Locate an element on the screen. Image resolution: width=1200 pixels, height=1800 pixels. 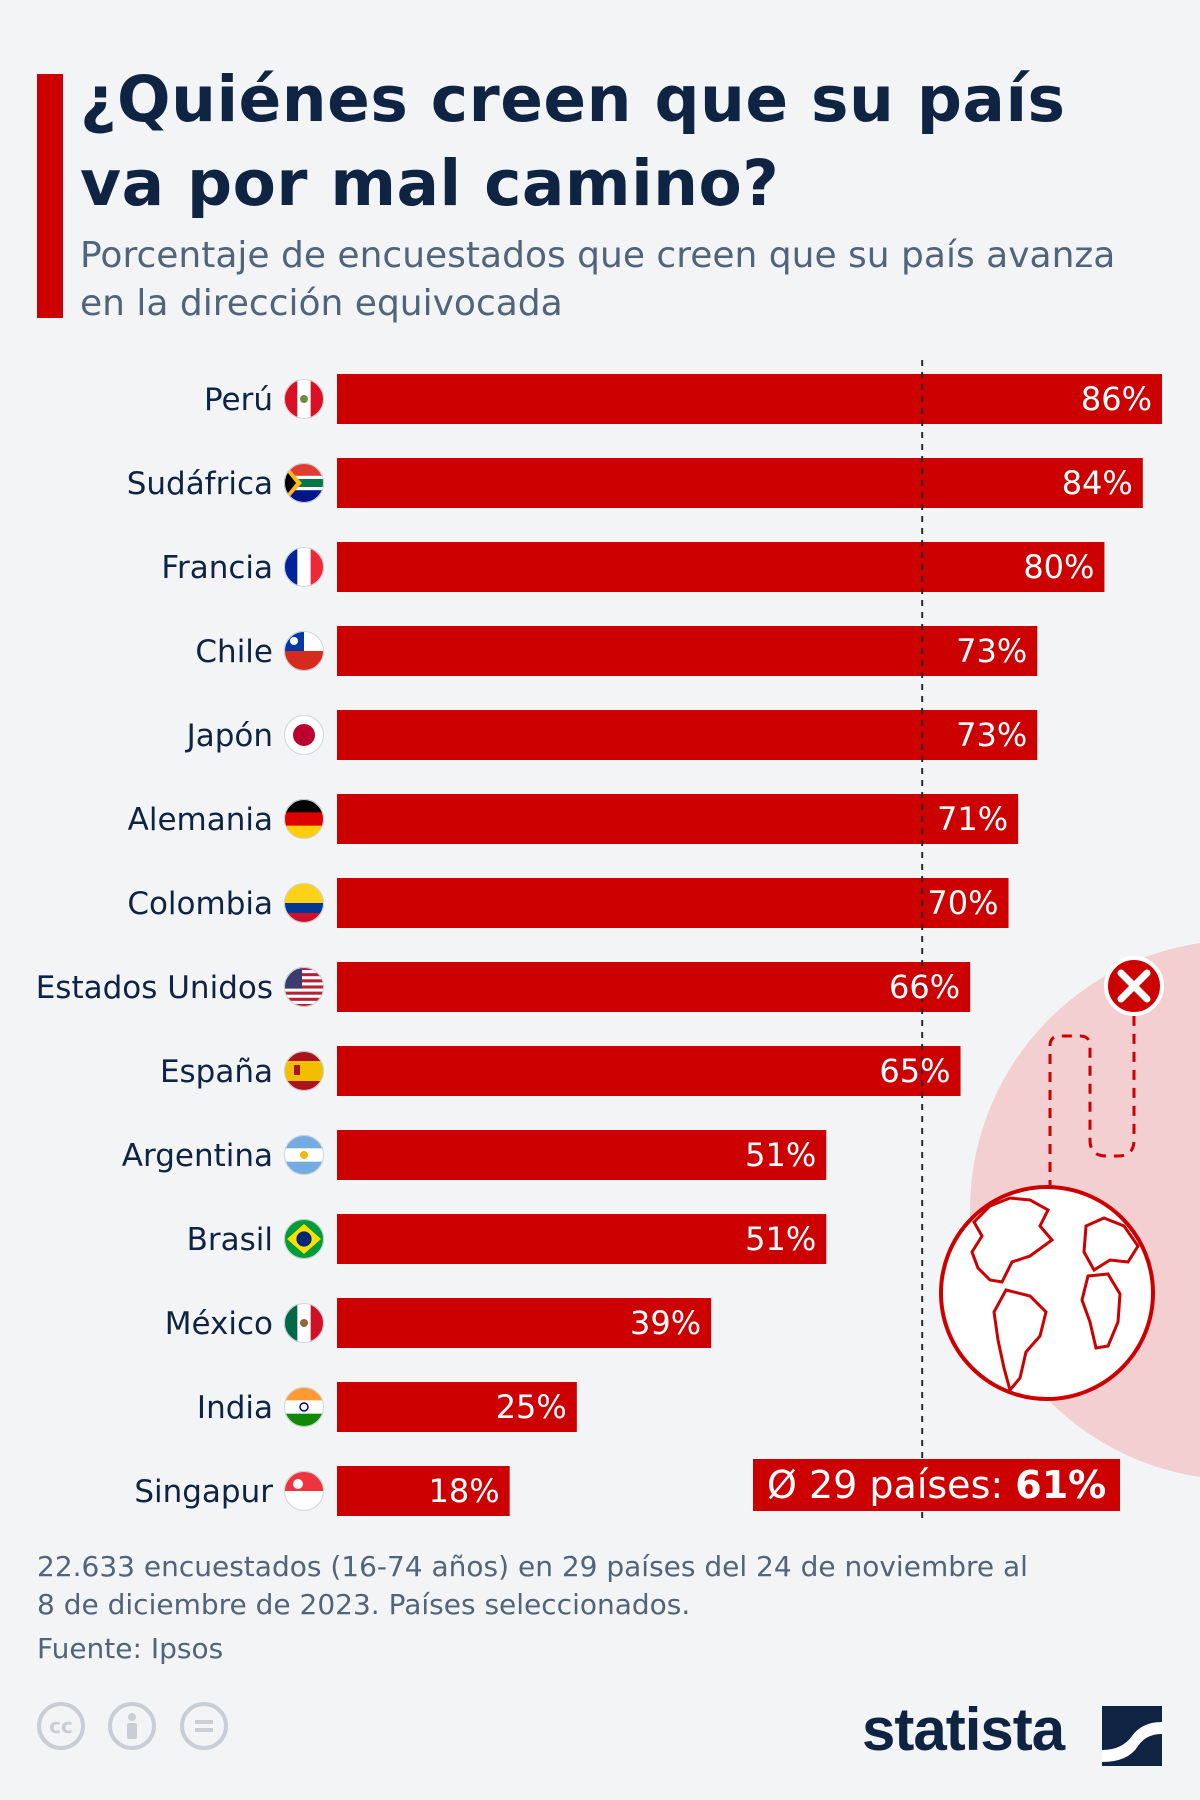
south-africa-flag-icon is located at coordinates (304, 483).